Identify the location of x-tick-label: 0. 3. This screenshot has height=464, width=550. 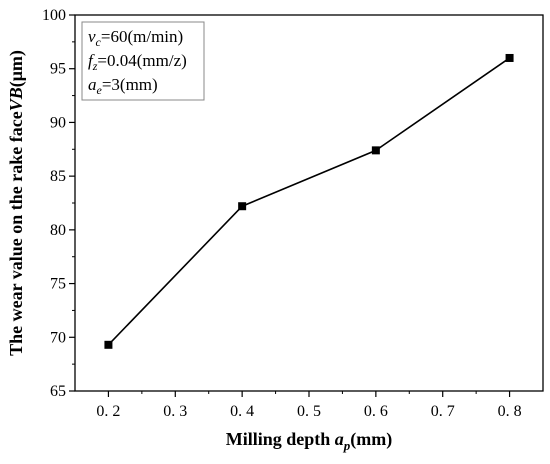
(175, 411).